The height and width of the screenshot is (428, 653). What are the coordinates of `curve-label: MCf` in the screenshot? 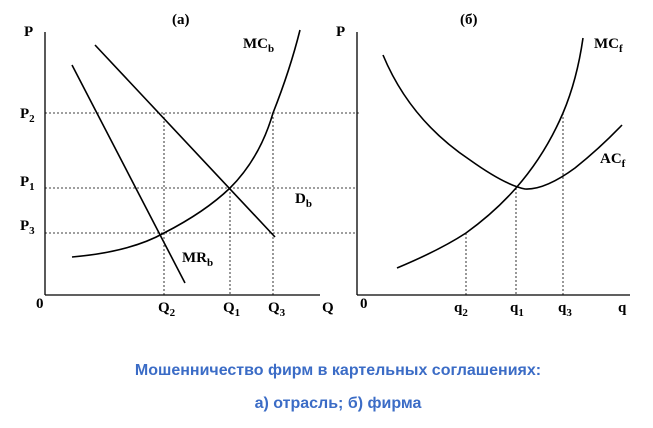 It's located at (608, 45).